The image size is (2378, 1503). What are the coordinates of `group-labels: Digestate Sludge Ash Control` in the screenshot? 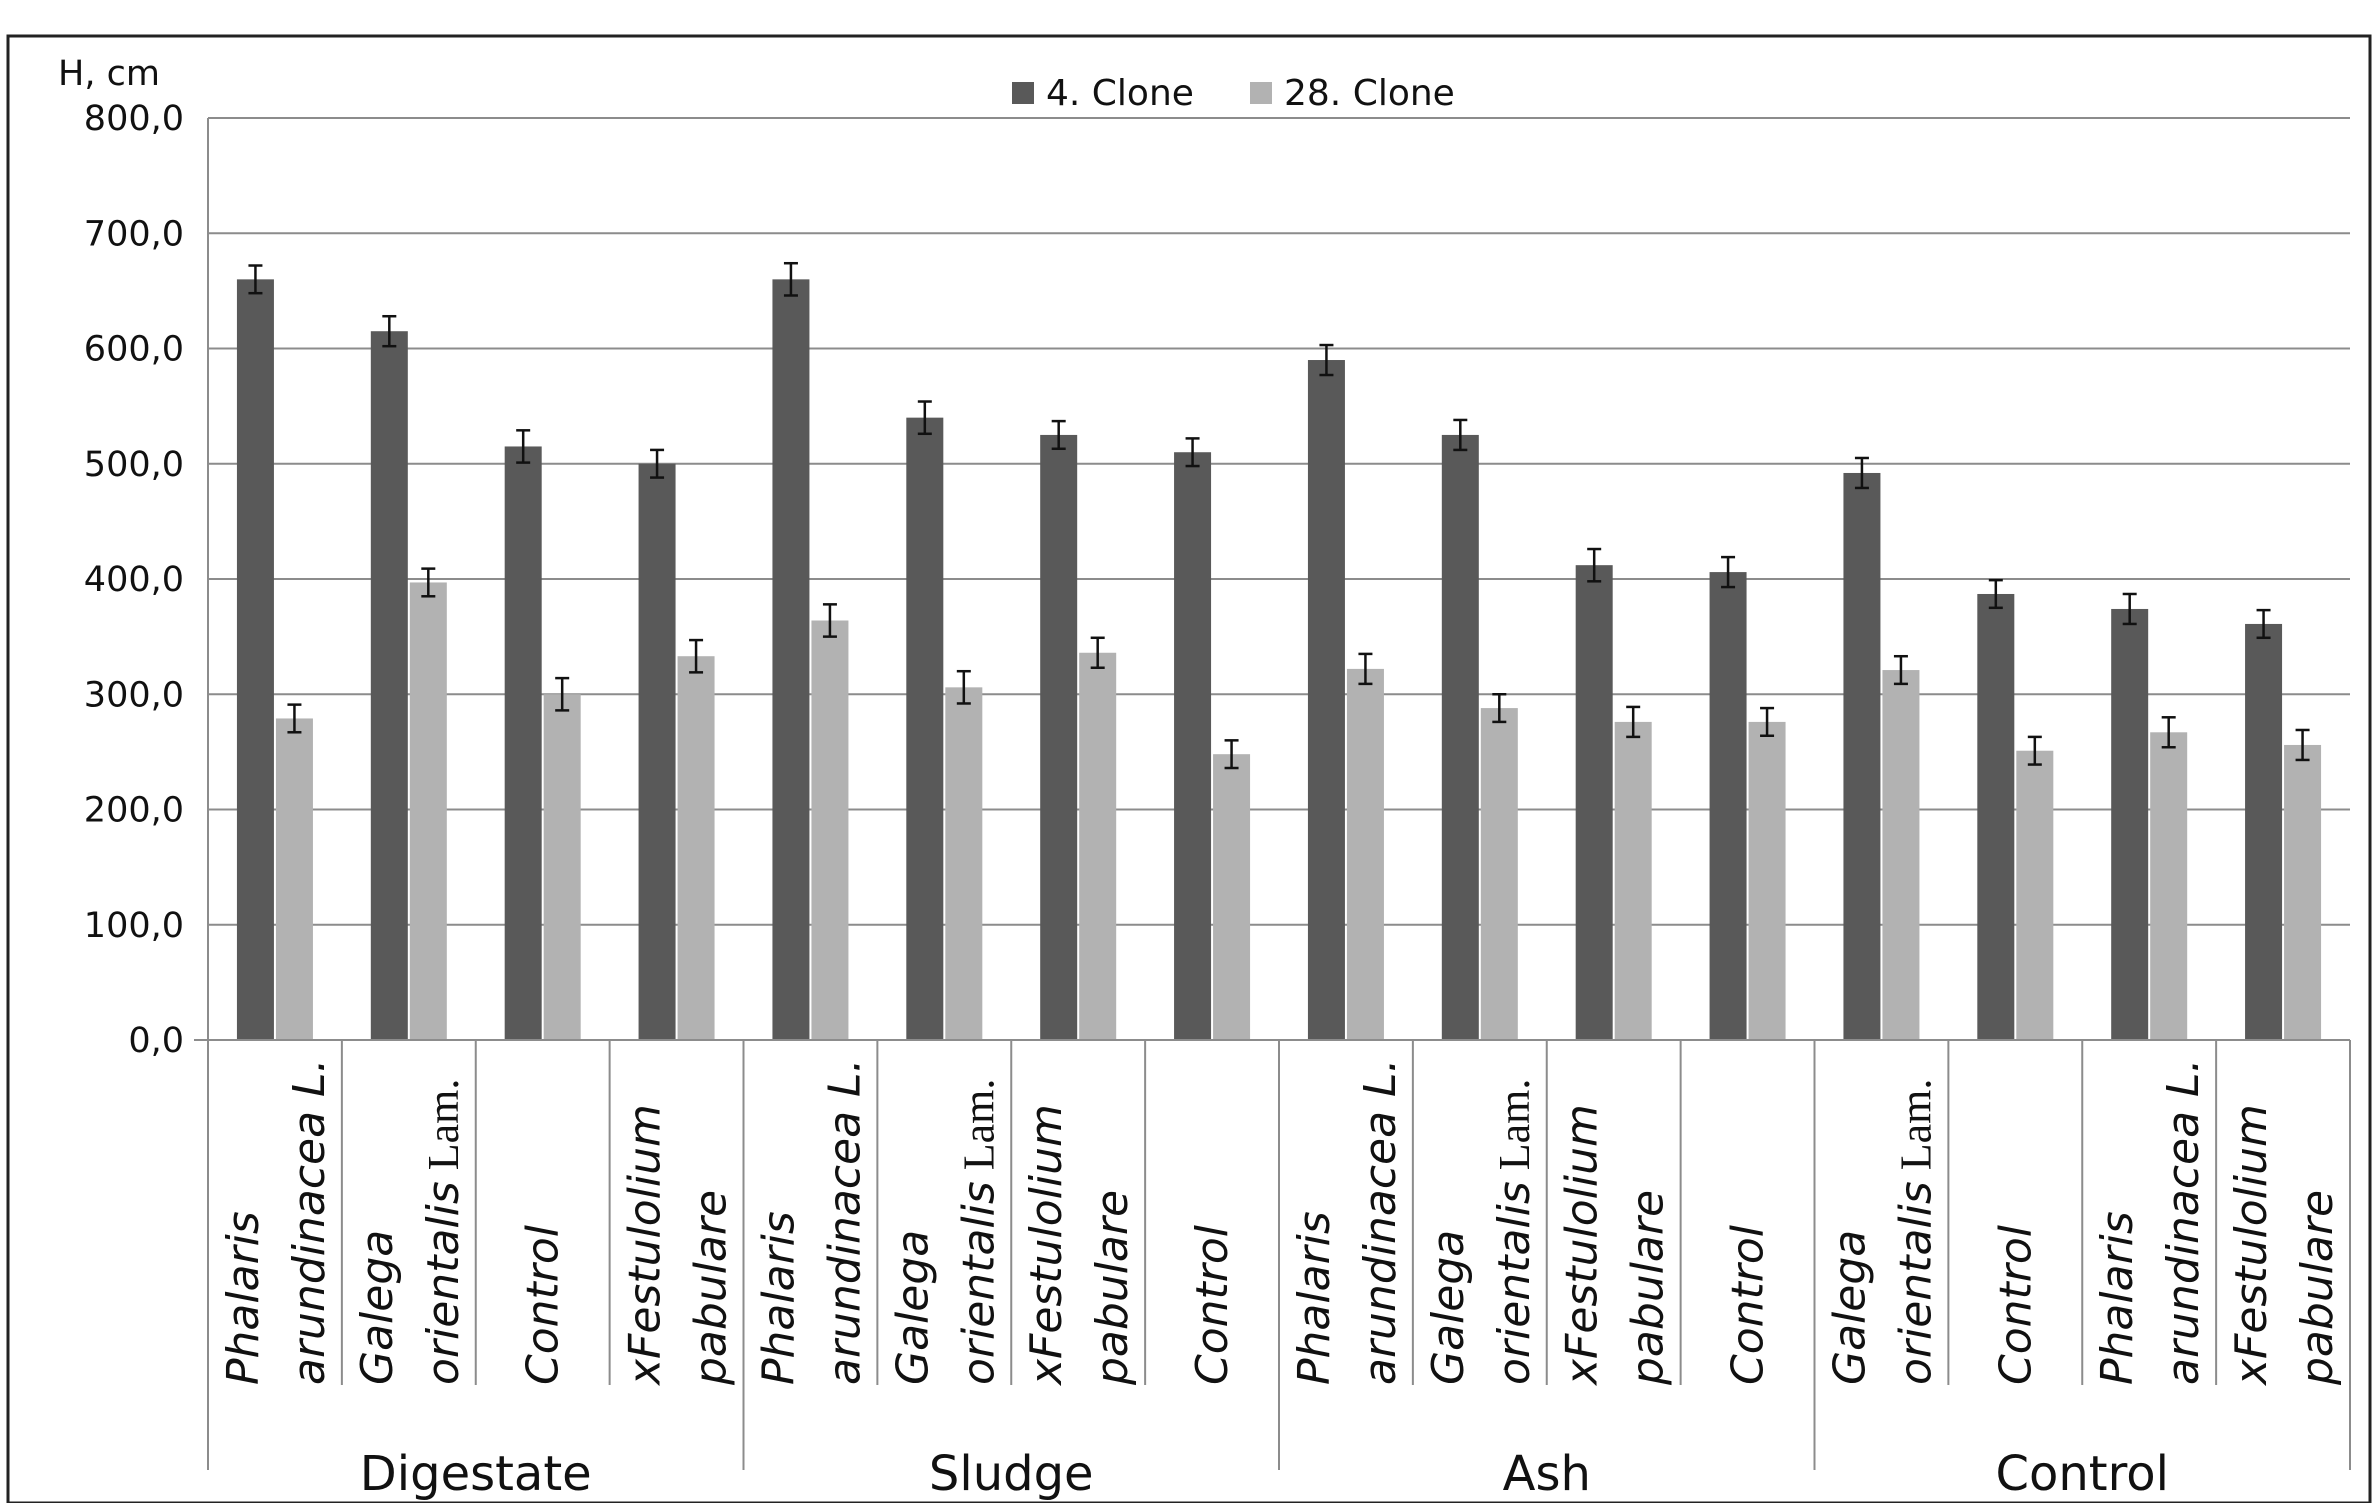 It's located at (1264, 1474).